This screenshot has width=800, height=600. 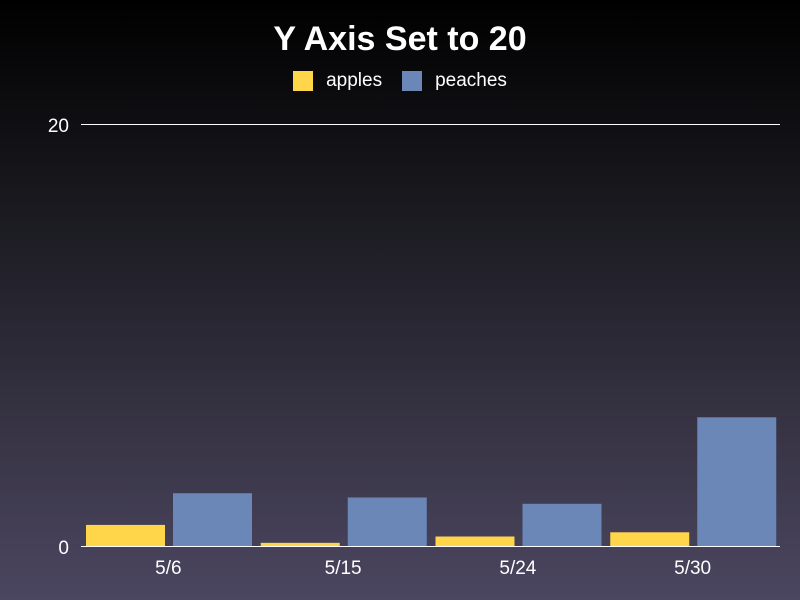 What do you see at coordinates (412, 81) in the screenshot?
I see `legend-swatch-peaches` at bounding box center [412, 81].